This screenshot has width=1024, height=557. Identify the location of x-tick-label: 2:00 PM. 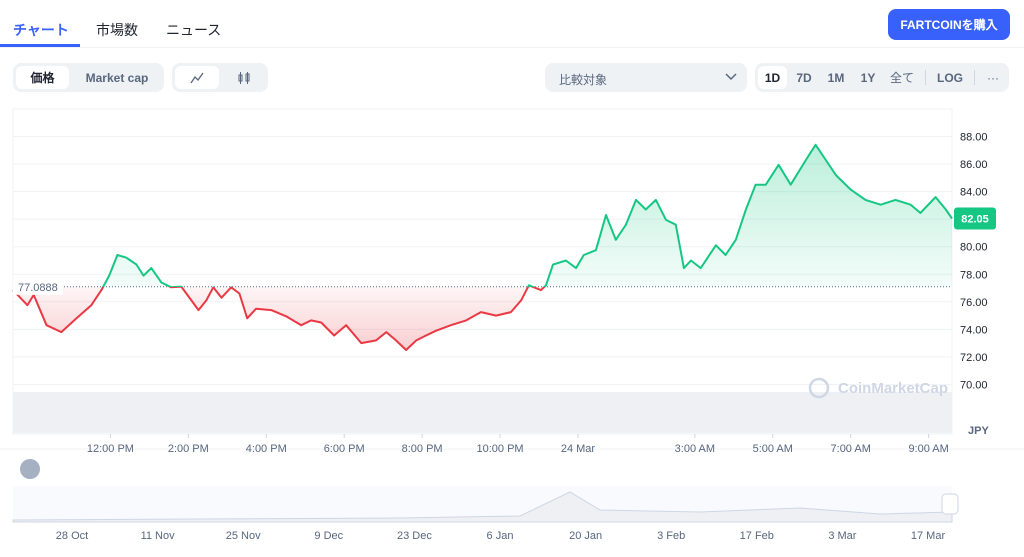
(188, 449).